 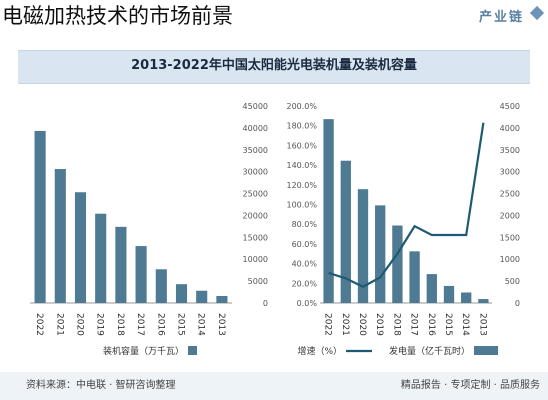 I want to click on y-right-tick-label: 2000, so click(x=510, y=215).